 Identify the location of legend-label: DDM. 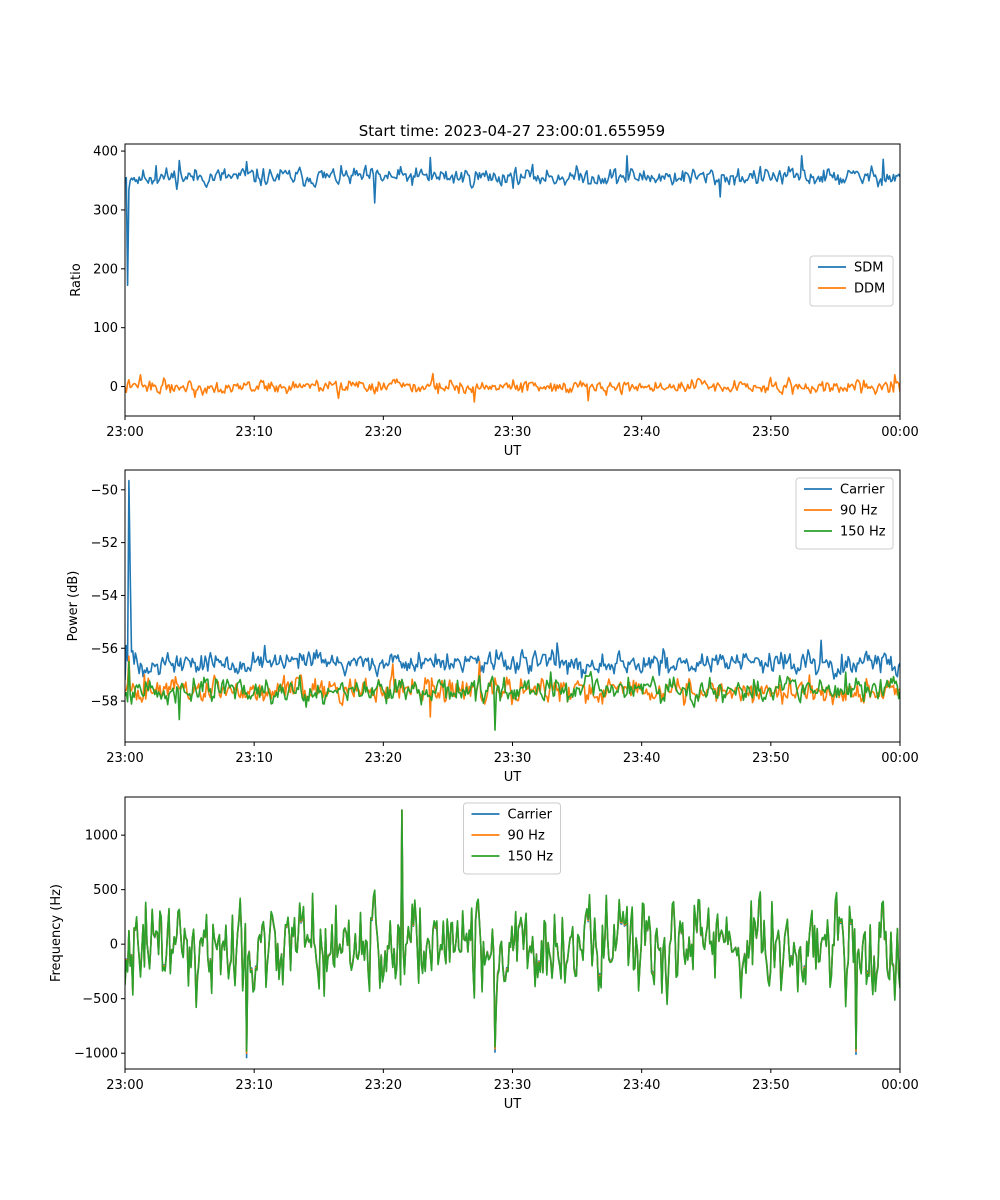
(869, 289).